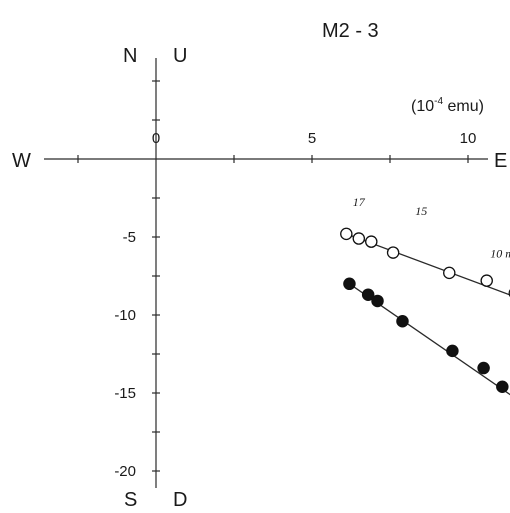 This screenshot has height=513, width=510. What do you see at coordinates (21, 161) in the screenshot?
I see `west-label: W` at bounding box center [21, 161].